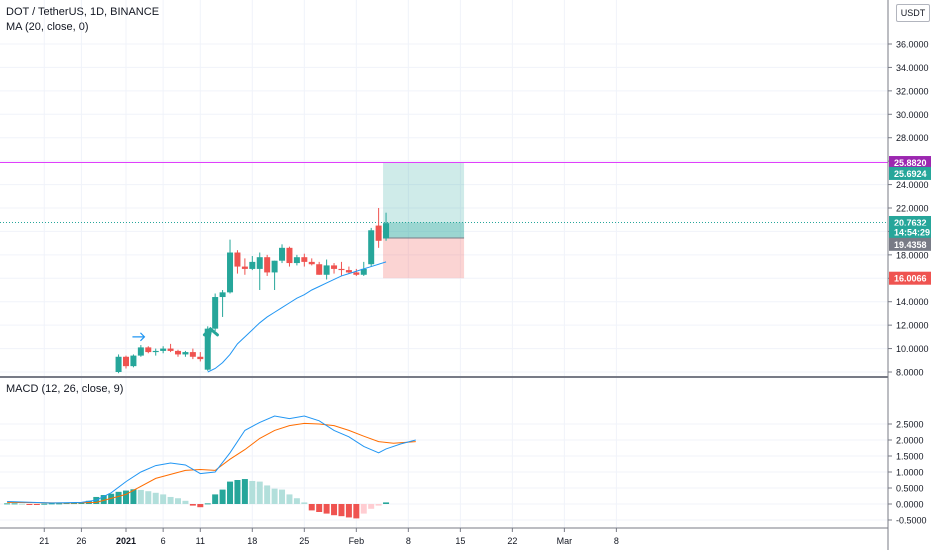 The height and width of the screenshot is (550, 932). Describe the element at coordinates (200, 541) in the screenshot. I see `time-tick-label: 11` at that location.